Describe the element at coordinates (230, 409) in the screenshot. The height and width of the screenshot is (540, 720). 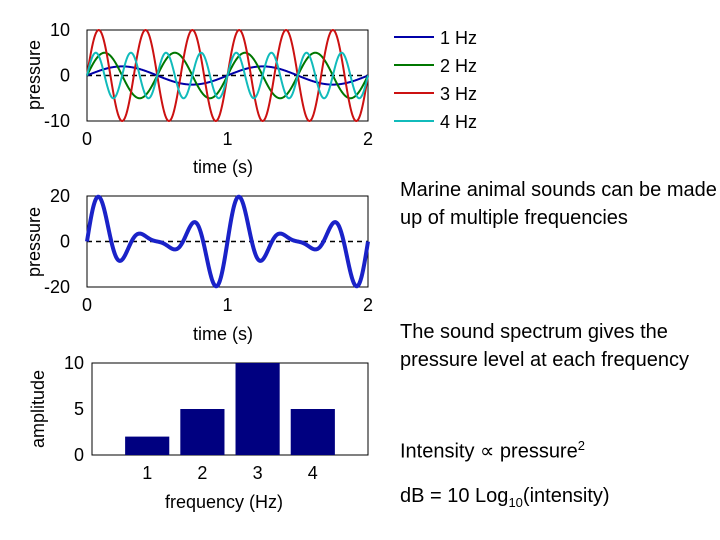
I see `chart3-axes-box` at that location.